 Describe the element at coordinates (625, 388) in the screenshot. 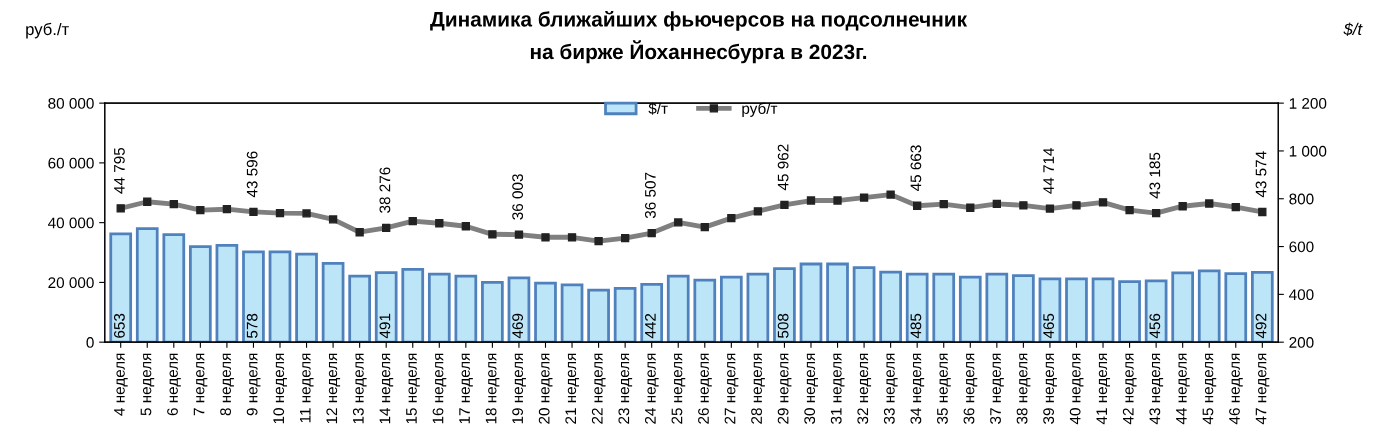

I see `x-tick-label: 23 неделя` at that location.